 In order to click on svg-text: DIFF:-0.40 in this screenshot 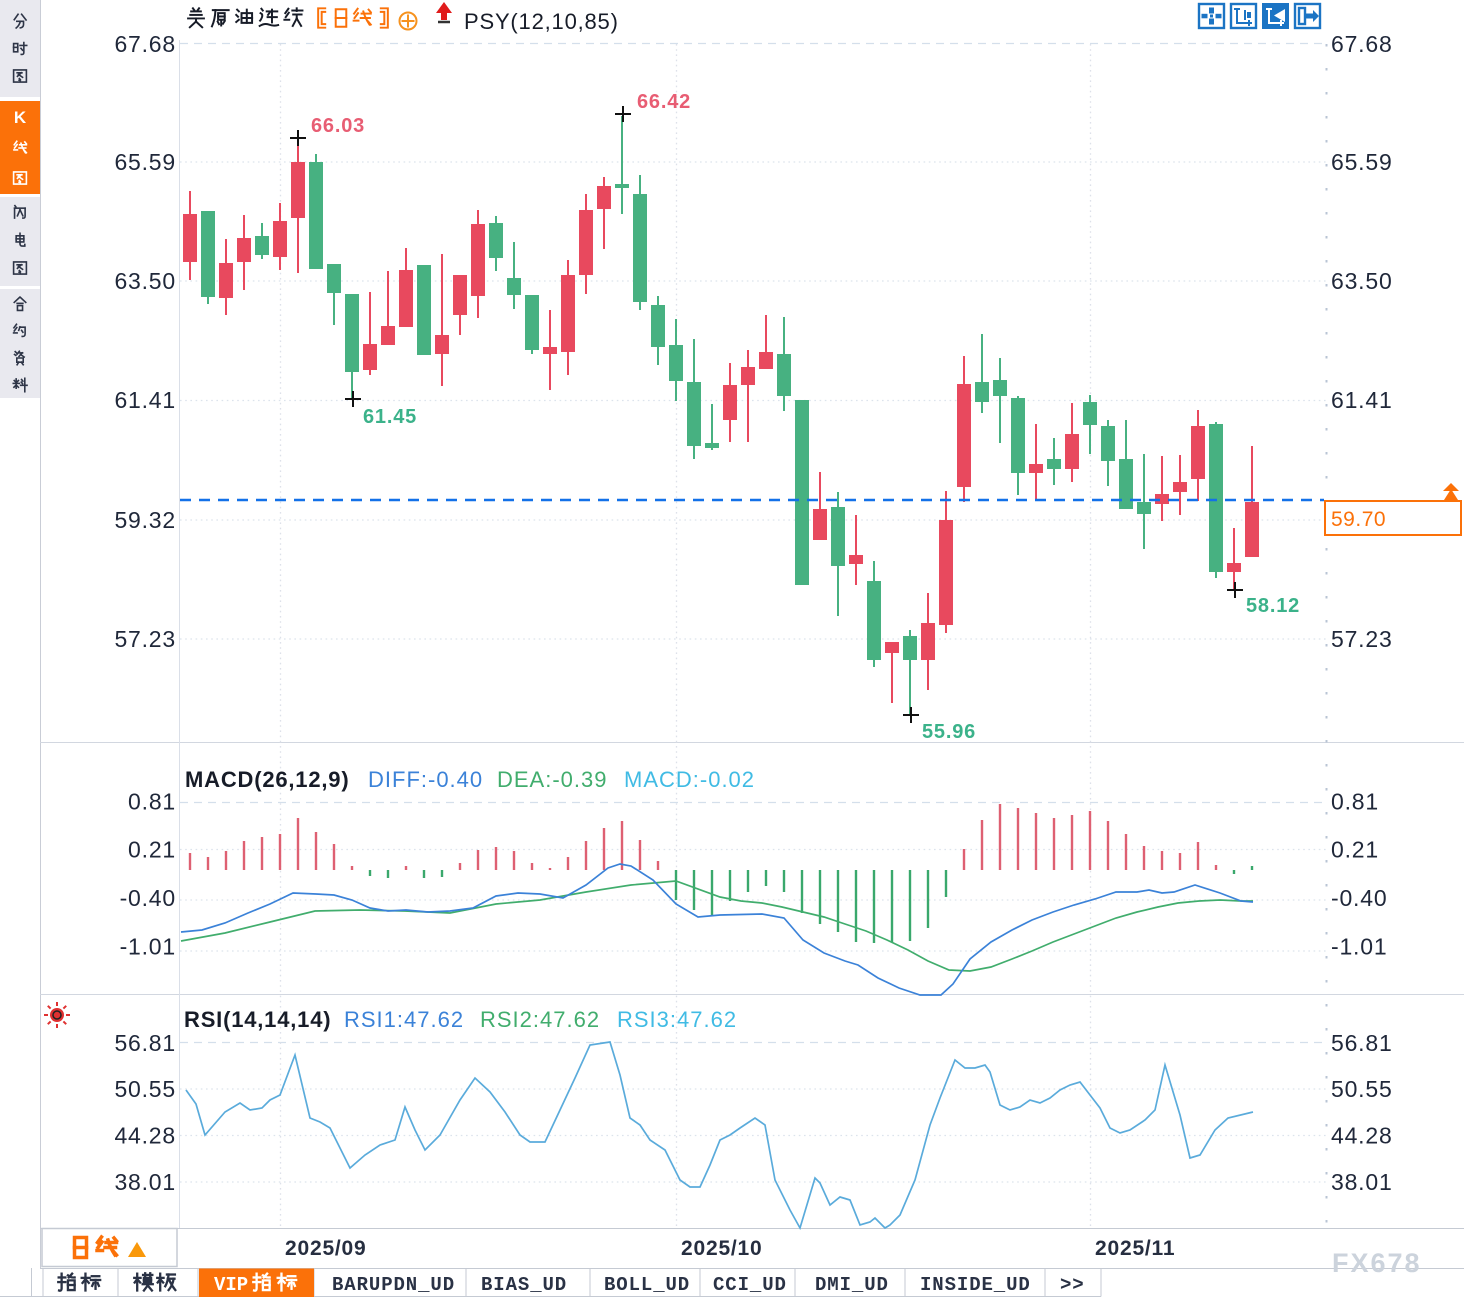, I will do `click(425, 779)`.